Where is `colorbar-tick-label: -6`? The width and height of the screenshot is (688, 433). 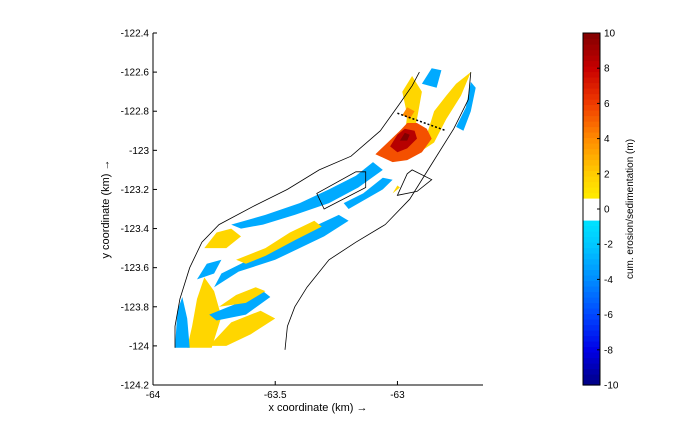 colorbar-tick-label: -6 is located at coordinates (608, 315).